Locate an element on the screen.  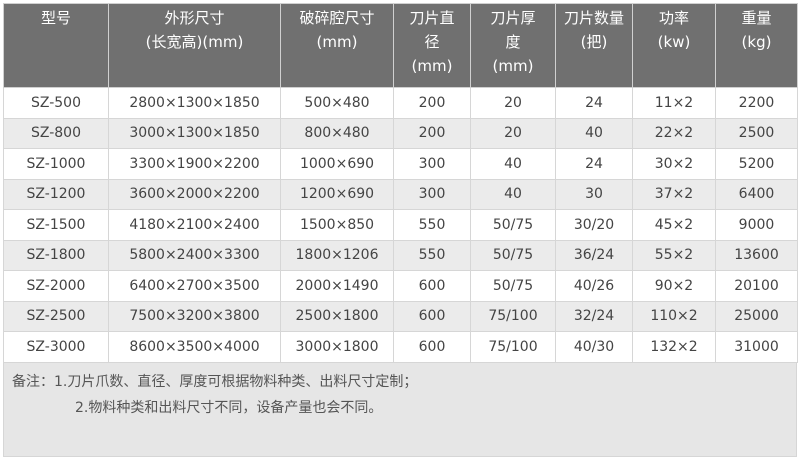
cell-chamber-size: 1200×690 is located at coordinates (337, 194).